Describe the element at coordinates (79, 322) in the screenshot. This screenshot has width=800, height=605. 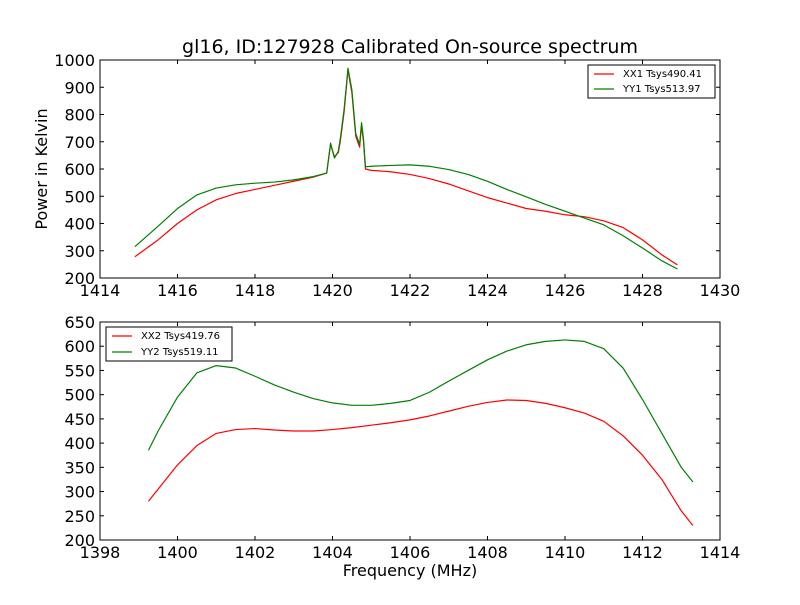
I see `bottom-y-tick-label: 650` at that location.